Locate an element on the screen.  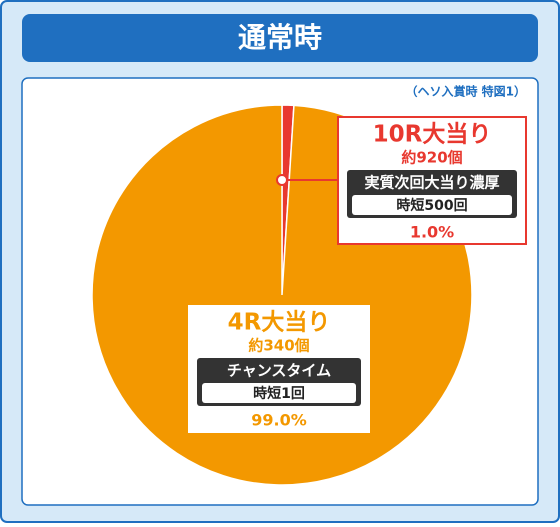
jitan: 時短500回 is located at coordinates (431, 205).